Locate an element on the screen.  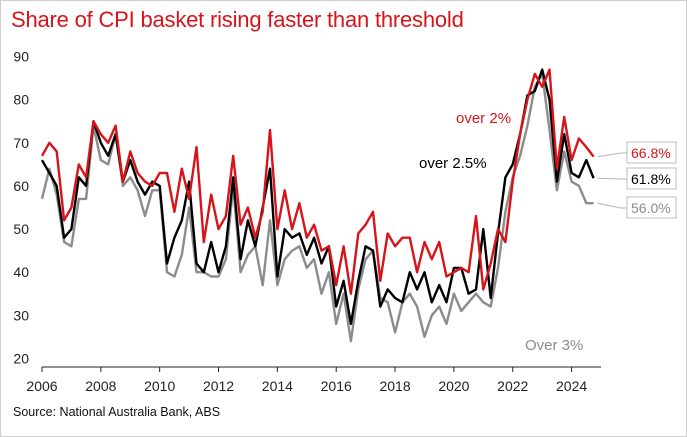
x-tick-label: 2010 is located at coordinates (159, 386).